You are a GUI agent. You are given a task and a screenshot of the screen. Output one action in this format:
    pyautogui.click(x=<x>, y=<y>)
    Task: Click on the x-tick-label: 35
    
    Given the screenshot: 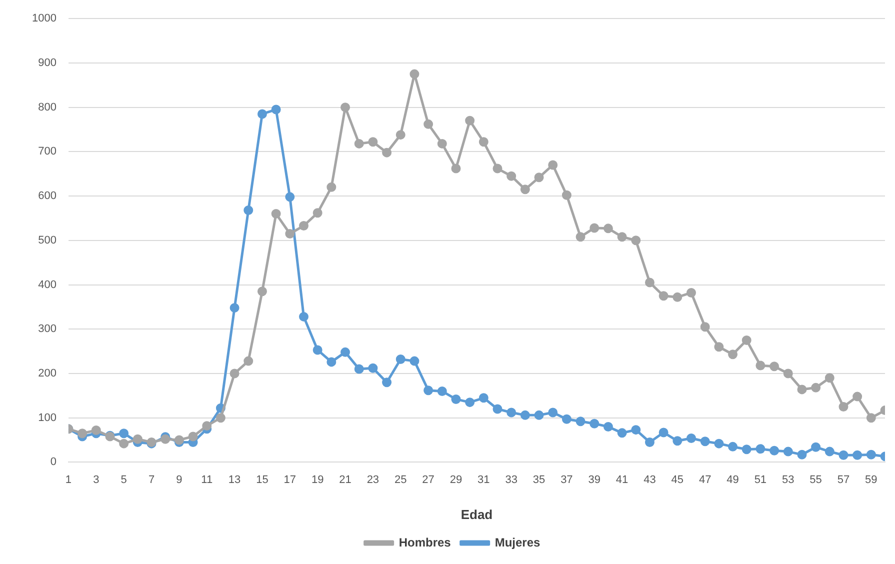 What is the action you would take?
    pyautogui.click(x=539, y=480)
    